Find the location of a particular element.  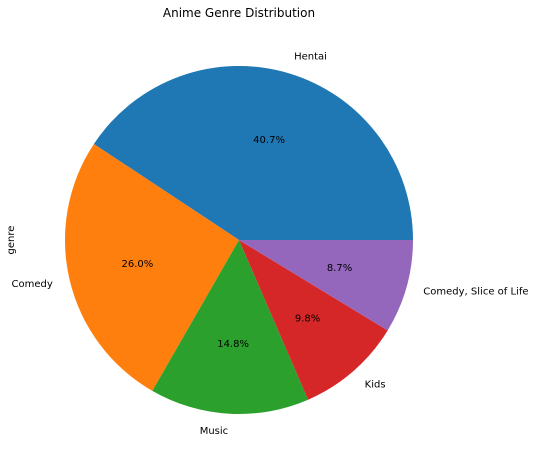

chart-title: Anime Genre Distribution is located at coordinates (239, 13).